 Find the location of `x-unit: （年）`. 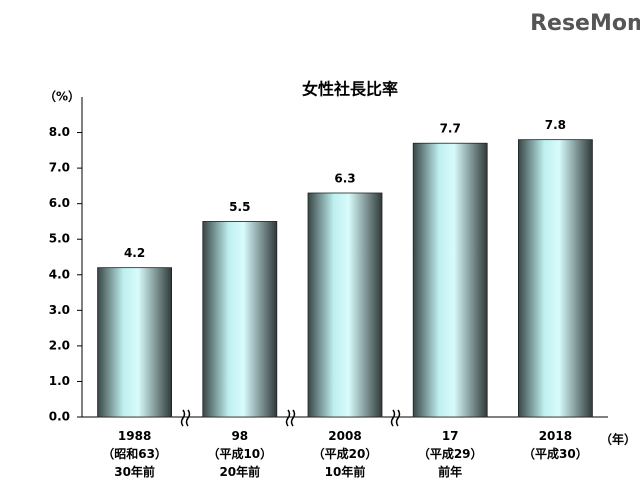

x-unit: （年） is located at coordinates (618, 439).